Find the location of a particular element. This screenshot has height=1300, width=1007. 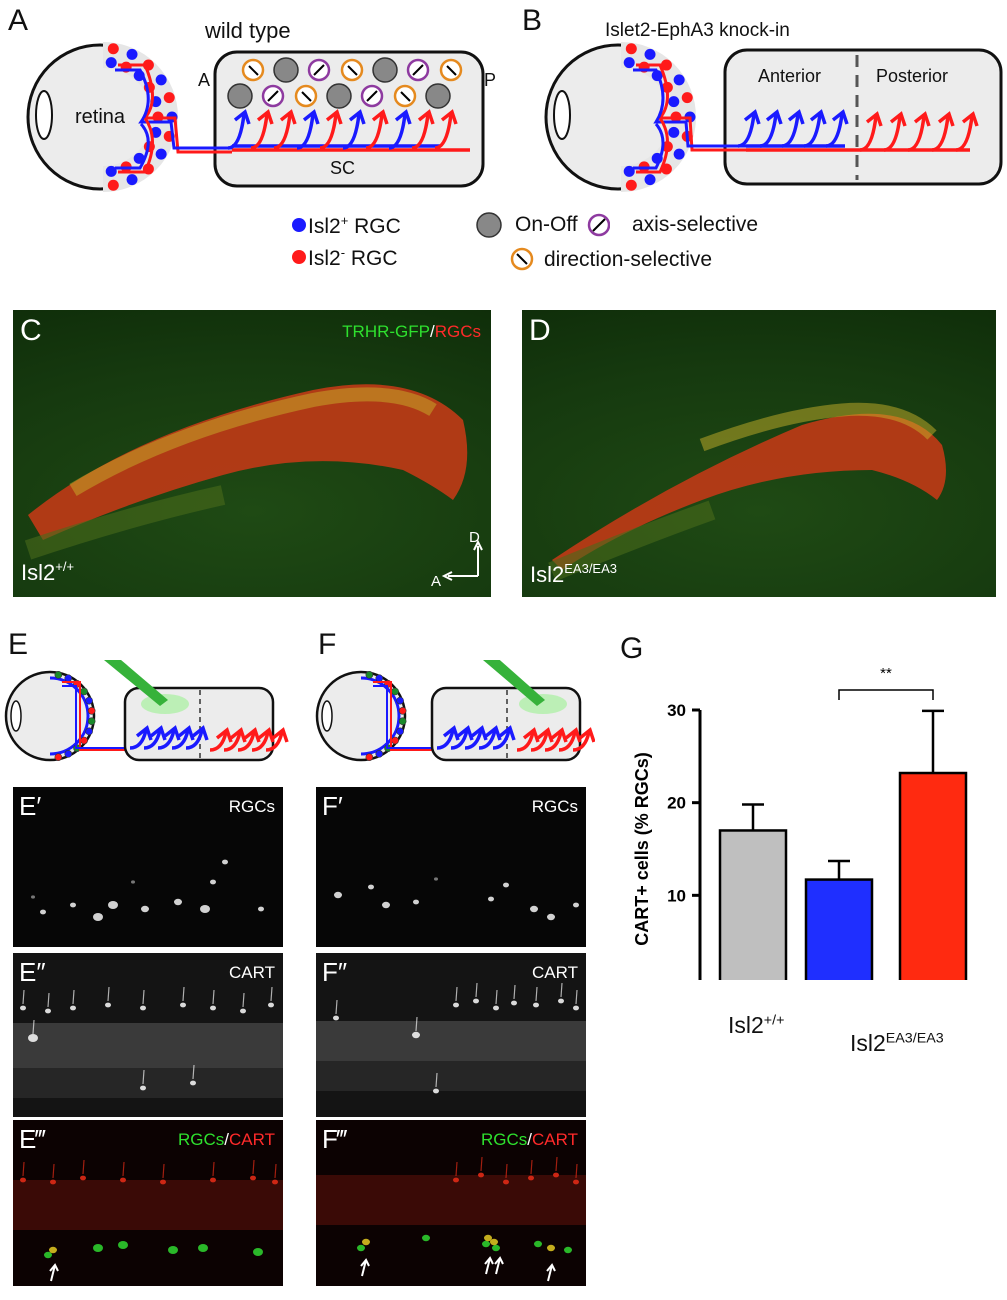

chart-wt-label: Isl2+/+ is located at coordinates (756, 1025).